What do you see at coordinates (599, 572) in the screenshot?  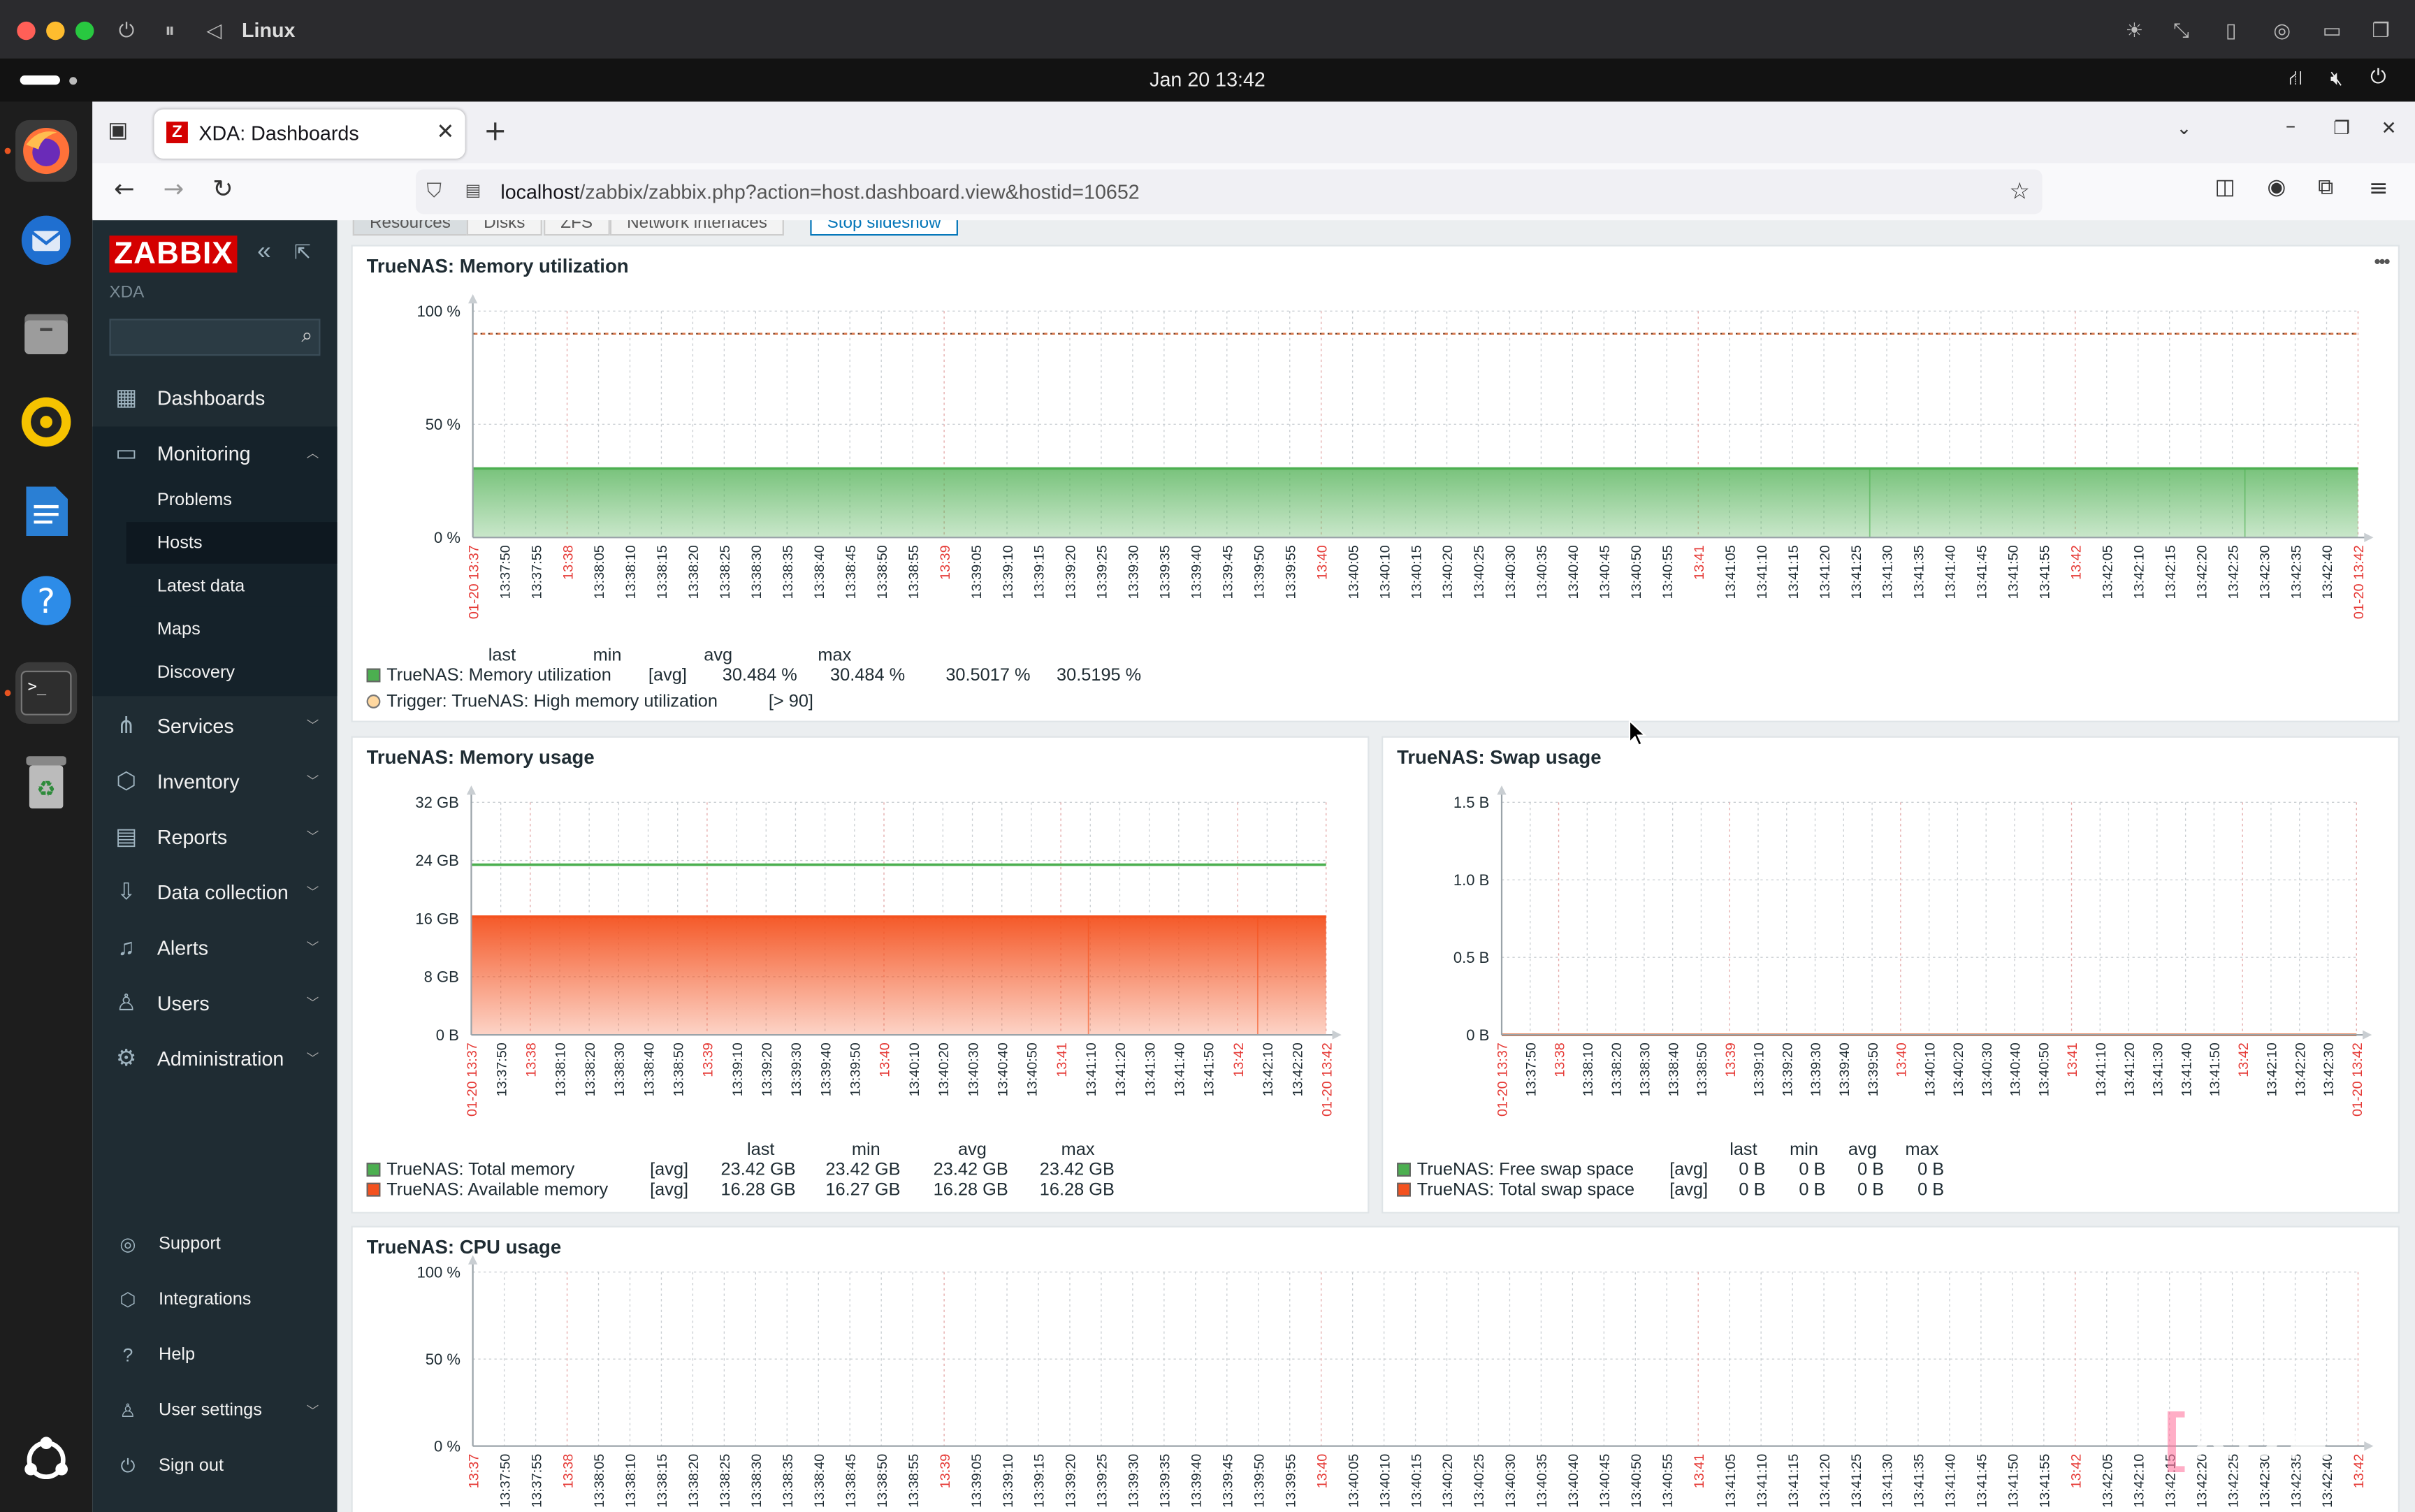 I see `x-tick-label: 13:38:05` at bounding box center [599, 572].